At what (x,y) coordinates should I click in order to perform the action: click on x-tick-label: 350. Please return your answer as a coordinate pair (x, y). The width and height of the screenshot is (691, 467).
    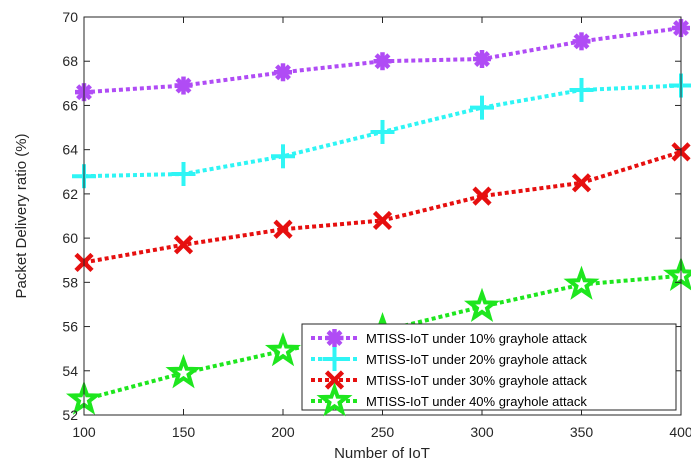
    Looking at the image, I should click on (582, 432).